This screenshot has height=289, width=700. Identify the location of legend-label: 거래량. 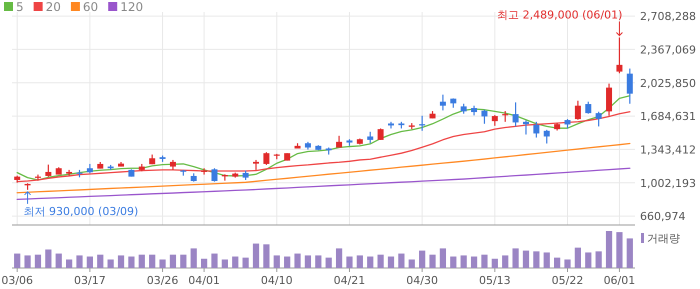
(663, 238).